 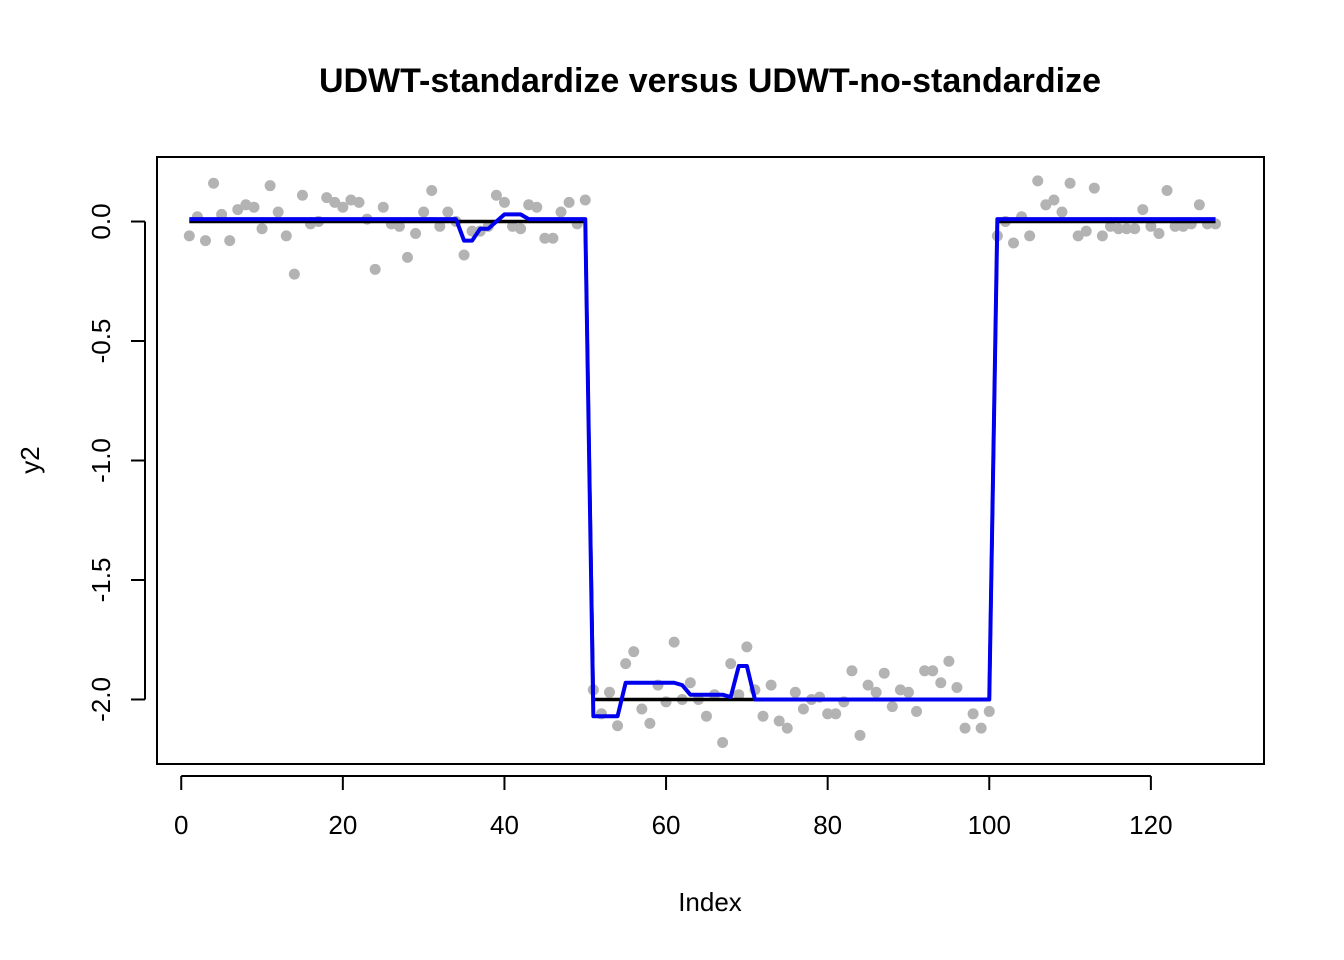 I want to click on y-axis: 0.0 -0.5 -1.0 -1.5 -2.0, so click(x=116, y=462).